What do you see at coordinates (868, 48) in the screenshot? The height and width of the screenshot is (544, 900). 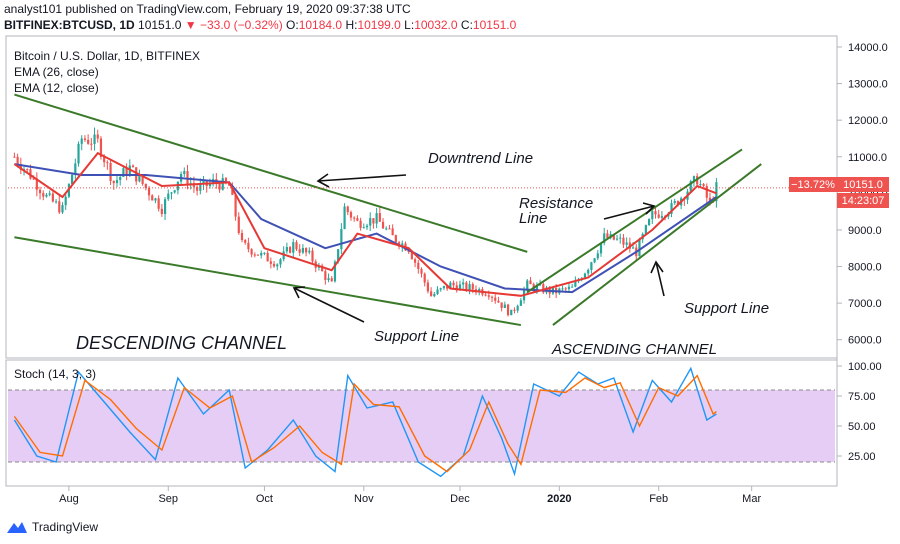 I see `price-y-tick-label: 14000.0` at bounding box center [868, 48].